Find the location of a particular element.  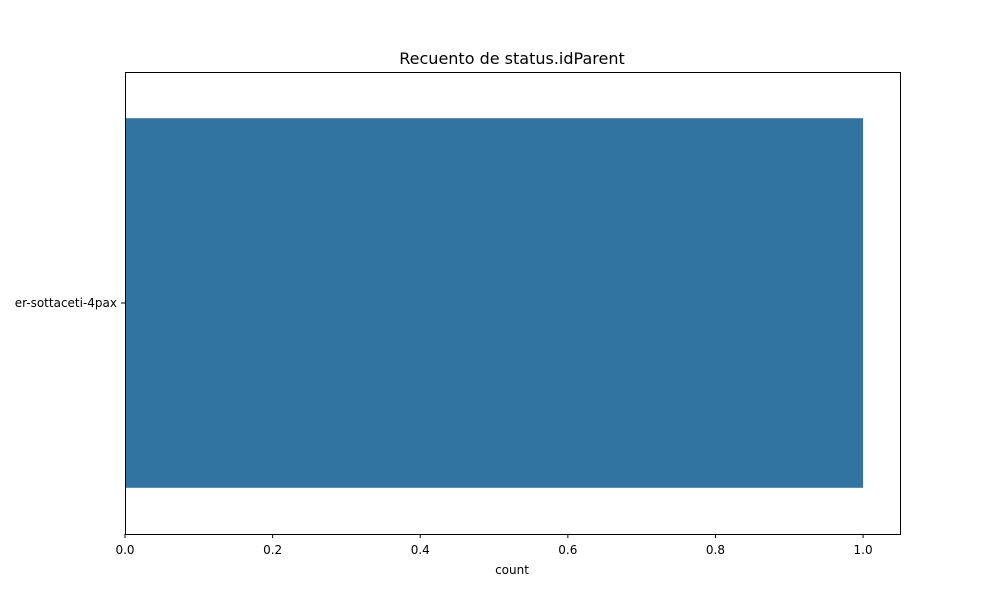

chart-title: Recuento de status.idParent is located at coordinates (511, 58).